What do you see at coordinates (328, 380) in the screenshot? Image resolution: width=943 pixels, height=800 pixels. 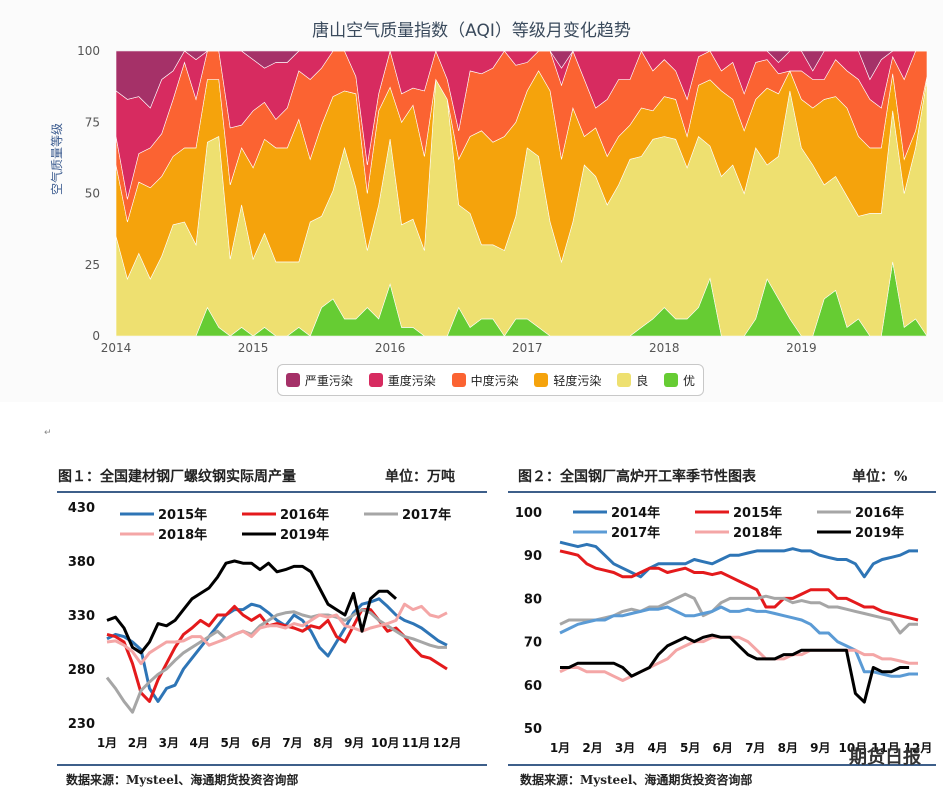 I see `aqi-legend-label: 严重污染` at bounding box center [328, 380].